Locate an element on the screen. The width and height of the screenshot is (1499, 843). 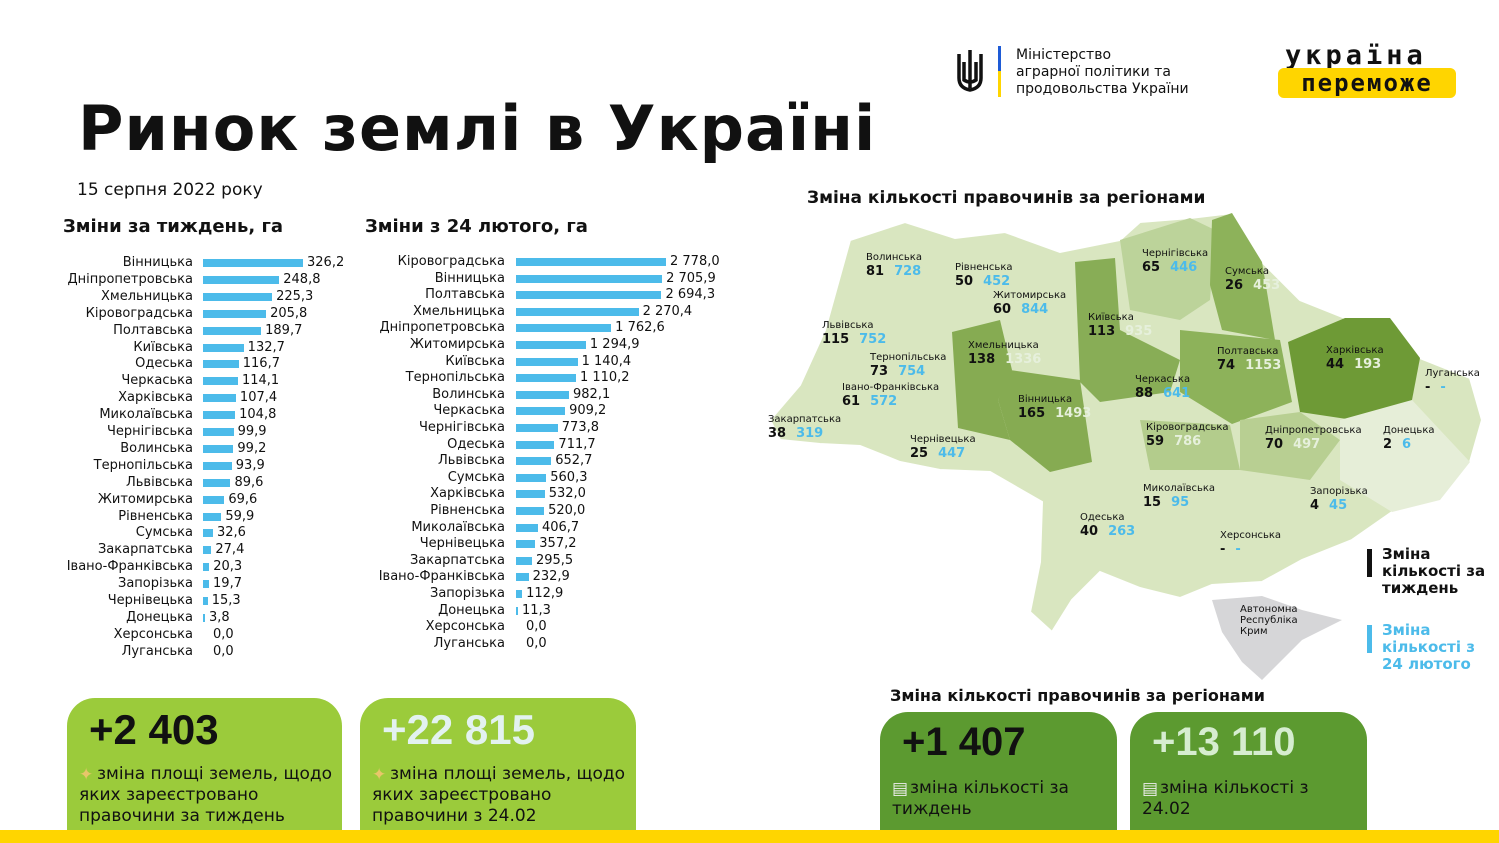
slogan-top: україна is located at coordinates (1356, 55).